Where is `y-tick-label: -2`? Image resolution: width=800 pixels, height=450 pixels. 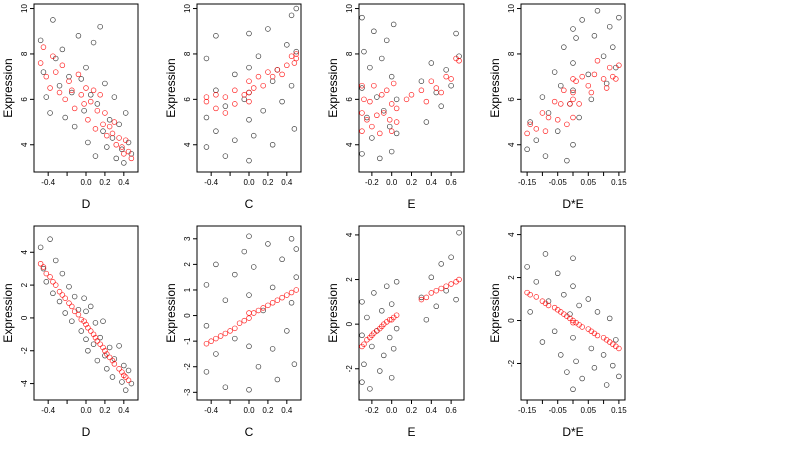 y-tick-label: -2 is located at coordinates (187, 367).